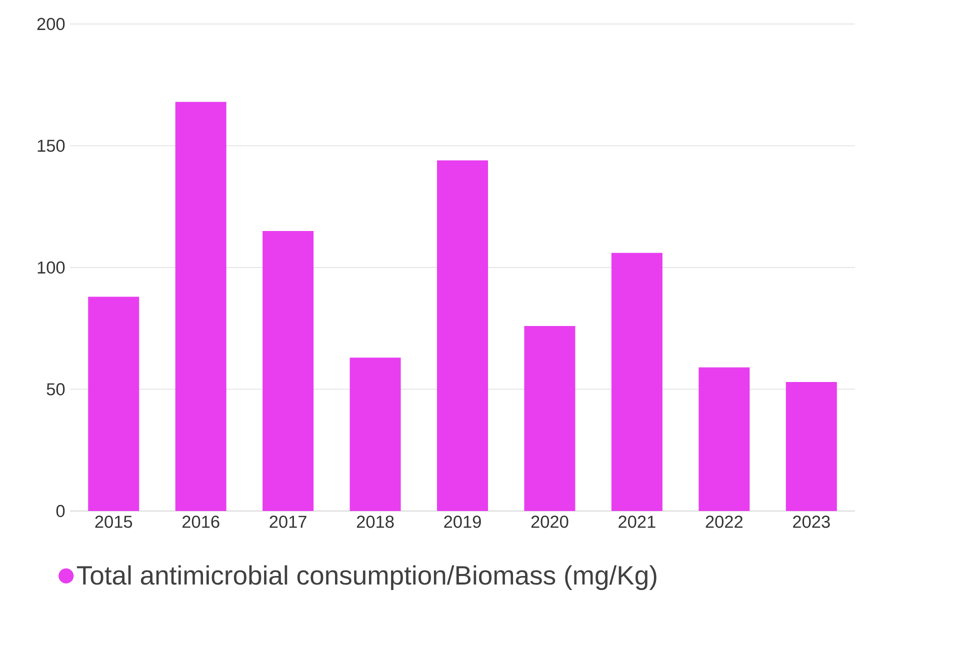  Describe the element at coordinates (60, 511) in the screenshot. I see `y-tick-label: 0` at that location.